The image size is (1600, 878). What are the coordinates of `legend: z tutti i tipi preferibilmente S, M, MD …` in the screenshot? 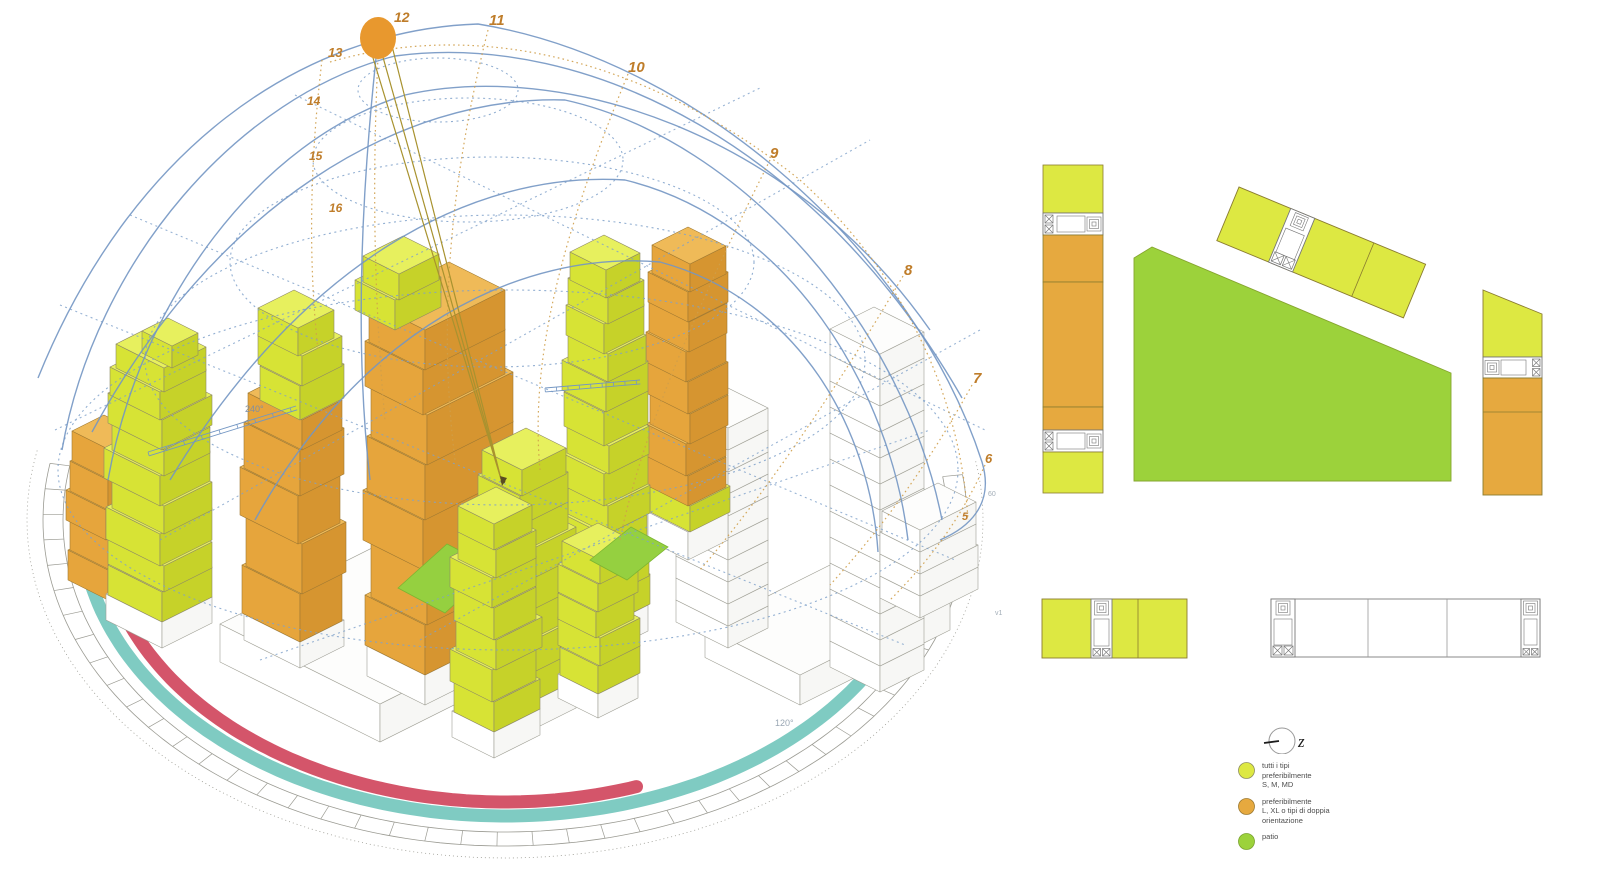 It's located at (1333, 776).